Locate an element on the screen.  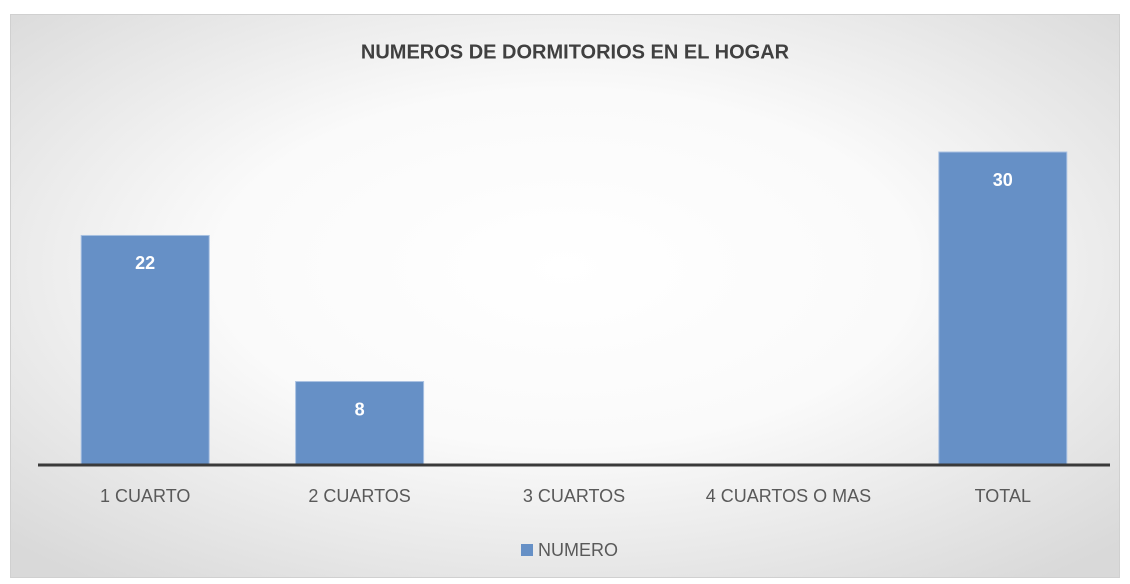
legend-swatch is located at coordinates (527, 550).